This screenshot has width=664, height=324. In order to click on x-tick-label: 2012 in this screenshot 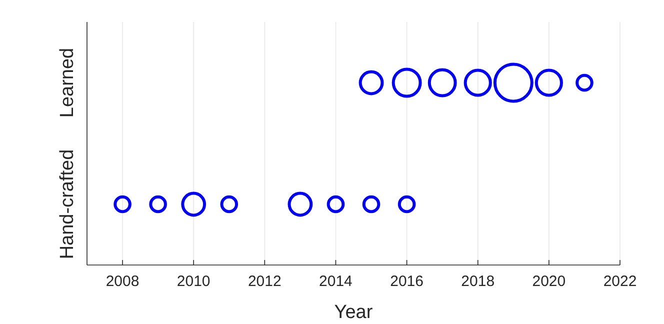, I will do `click(265, 281)`.